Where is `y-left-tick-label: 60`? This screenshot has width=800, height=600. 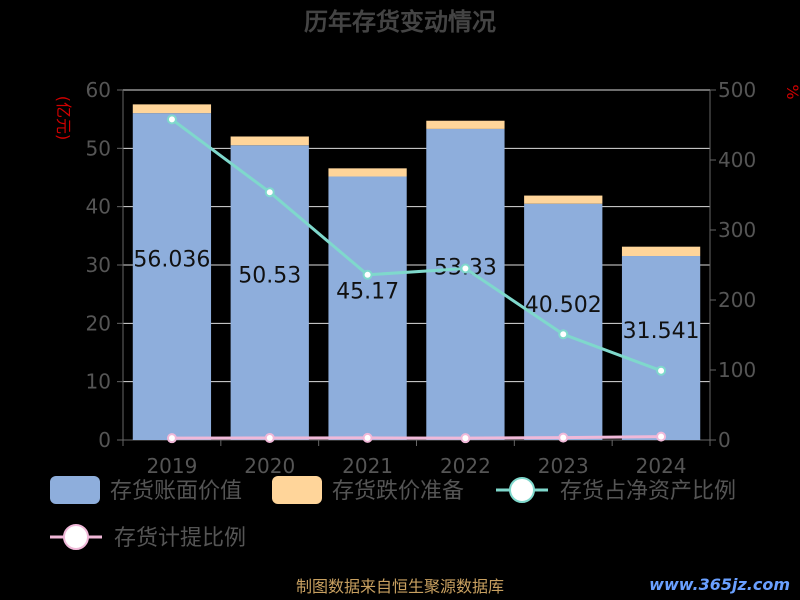
y-left-tick-label: 60 is located at coordinates (98, 90).